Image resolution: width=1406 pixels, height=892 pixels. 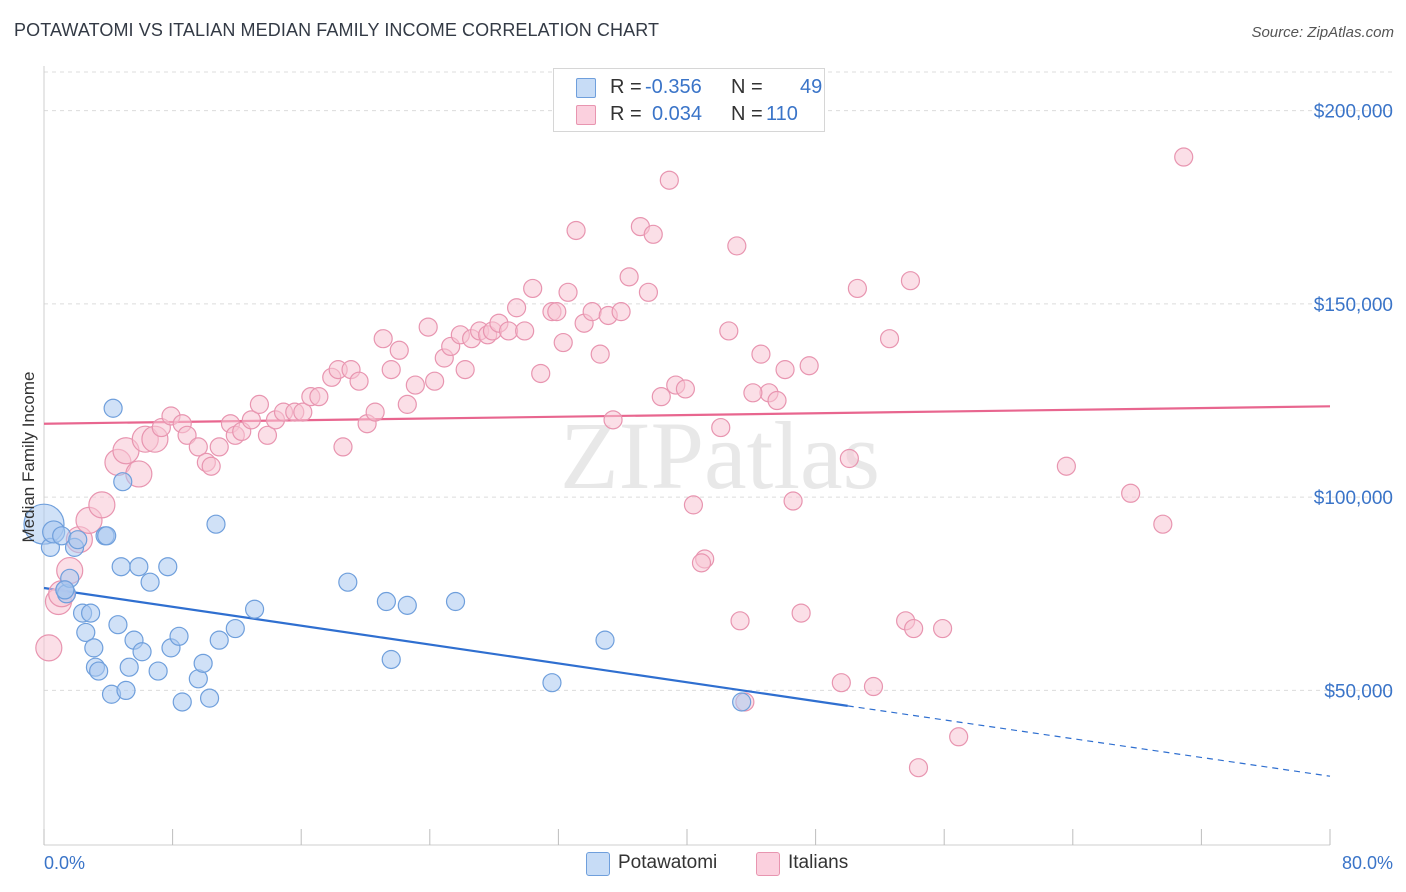 I want to click on x-tick-label-max: 80.0%, so click(x=1367, y=863).